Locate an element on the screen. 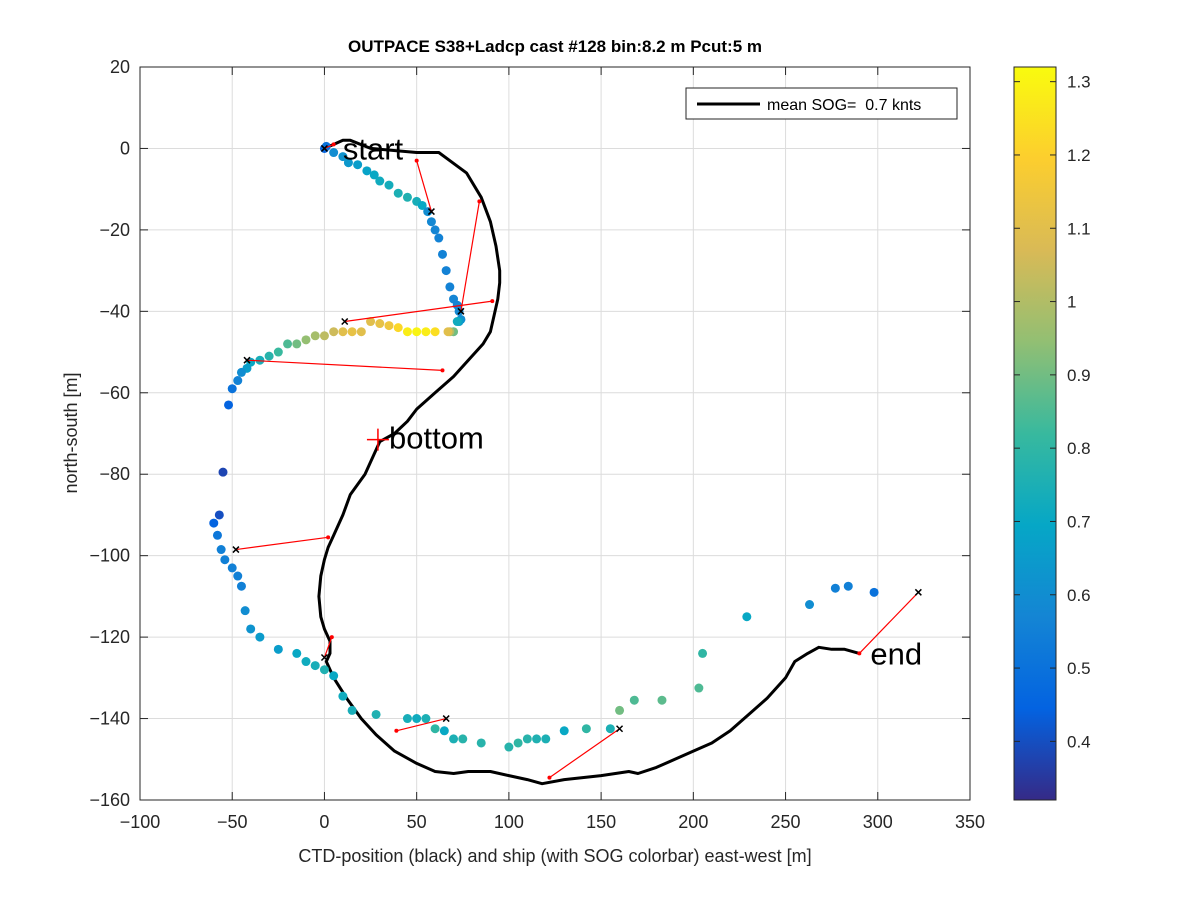 The width and height of the screenshot is (1200, 905). colorbar-tick-label: 1.2 is located at coordinates (1079, 155).